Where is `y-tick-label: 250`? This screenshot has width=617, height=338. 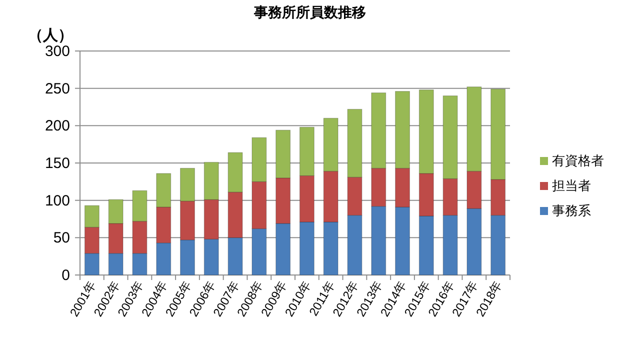
y-tick-label: 250 is located at coordinates (57, 89).